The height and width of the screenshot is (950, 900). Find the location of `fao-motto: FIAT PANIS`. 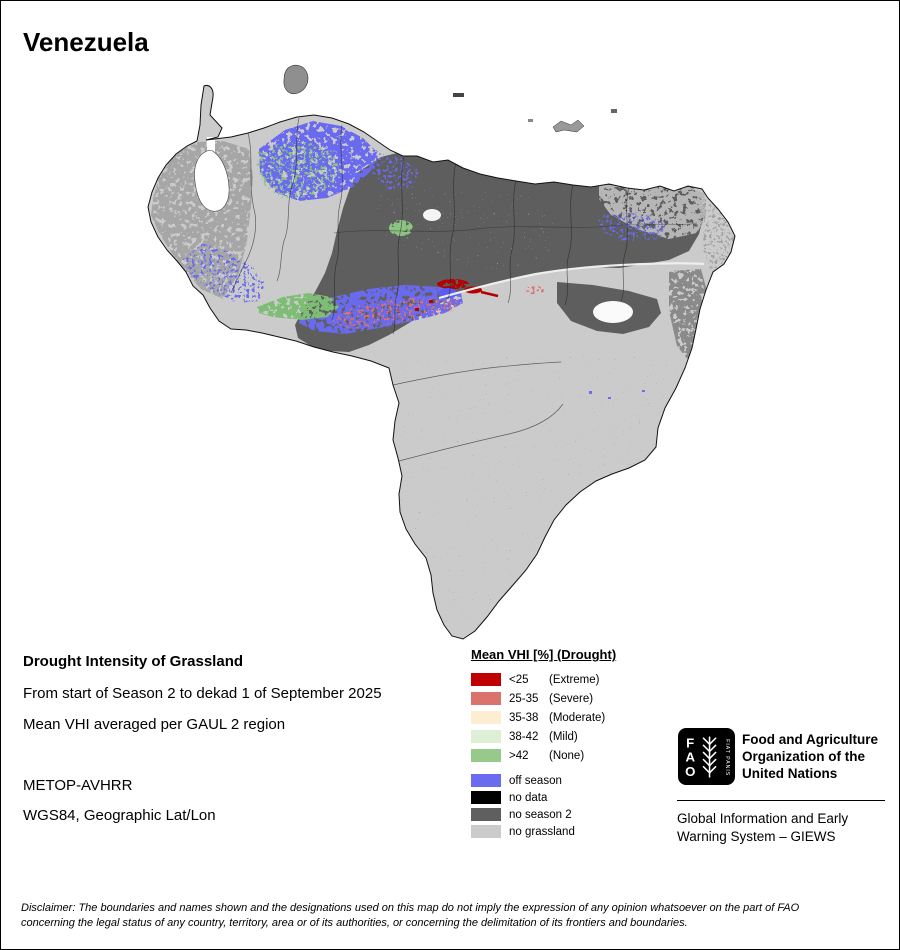

fao-motto: FIAT PANIS is located at coordinates (727, 757).